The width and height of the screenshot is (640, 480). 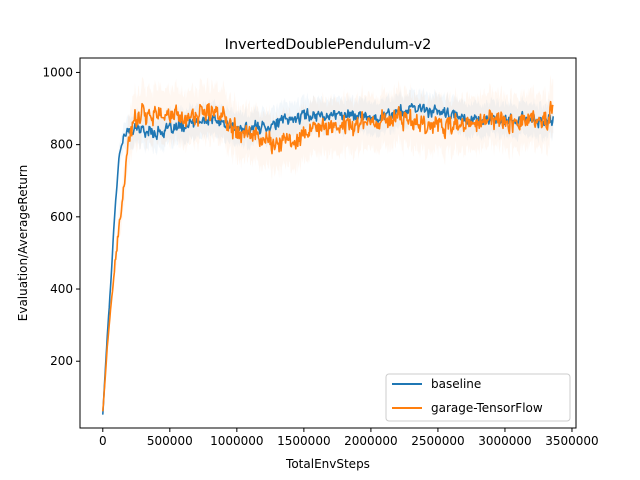 What do you see at coordinates (57, 72) in the screenshot?
I see `y-tick-label: 1000` at bounding box center [57, 72].